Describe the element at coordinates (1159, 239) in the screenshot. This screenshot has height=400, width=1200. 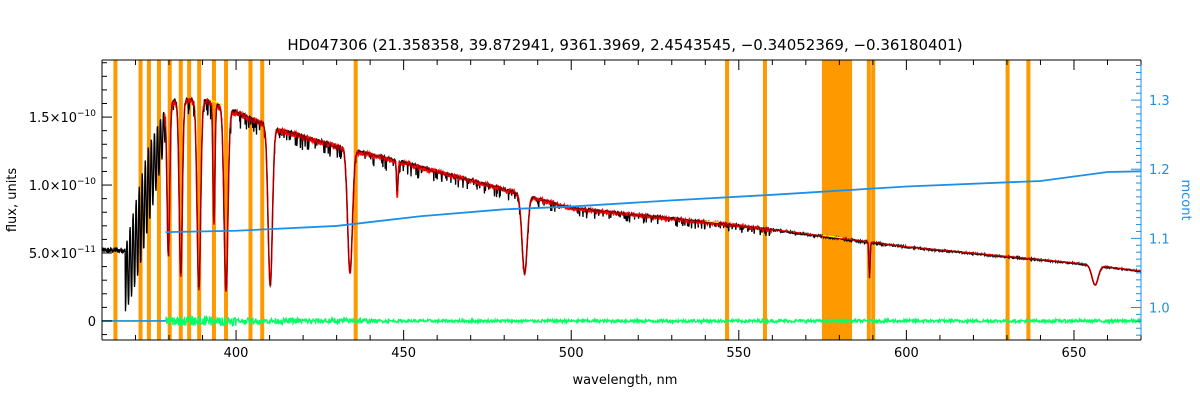
I see `y2-tick-label: 1.1` at that location.